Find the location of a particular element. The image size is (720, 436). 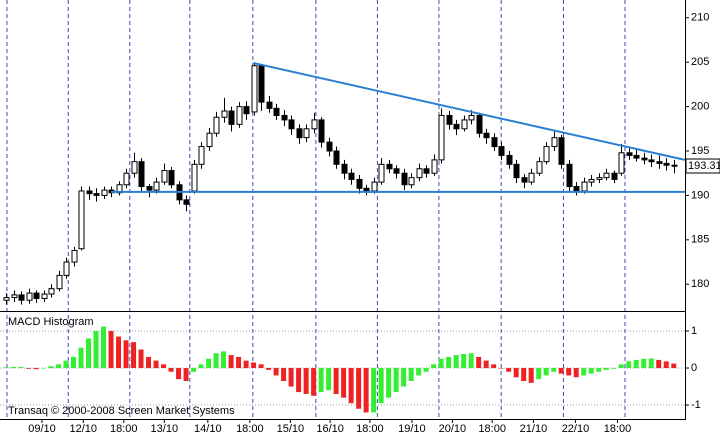

x-tick-label: 21/10 is located at coordinates (534, 429).